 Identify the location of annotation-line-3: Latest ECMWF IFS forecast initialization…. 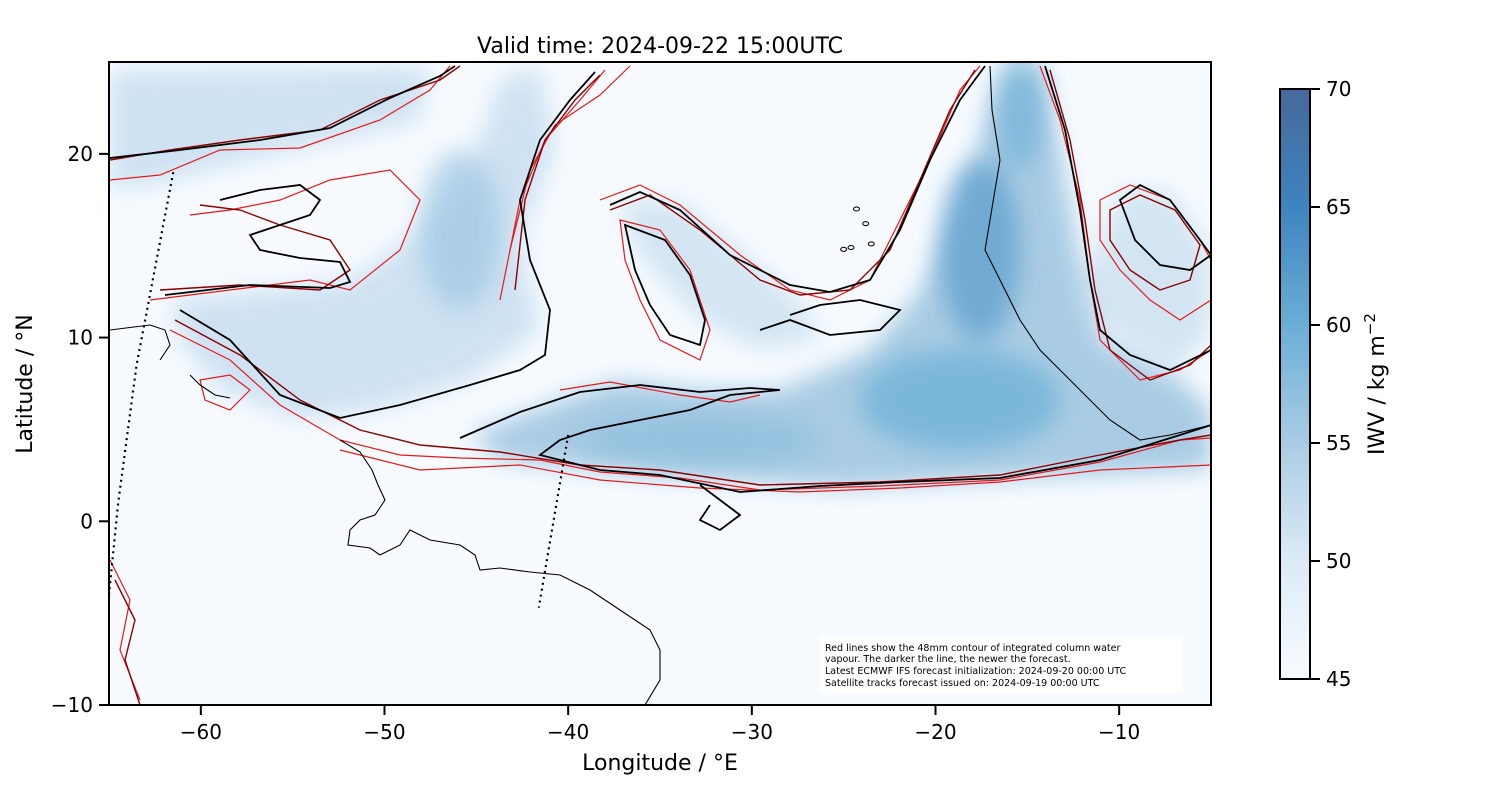
(975, 671).